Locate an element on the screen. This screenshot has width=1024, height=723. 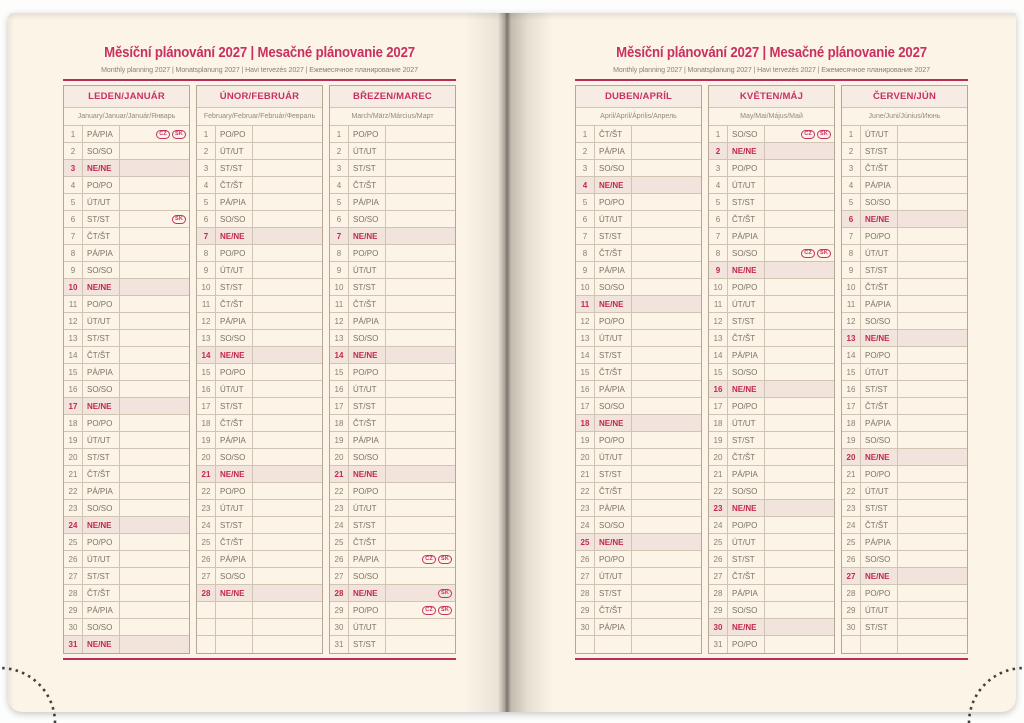
calendar-day-row: 22 ÚT/UT is located at coordinates (904, 491).